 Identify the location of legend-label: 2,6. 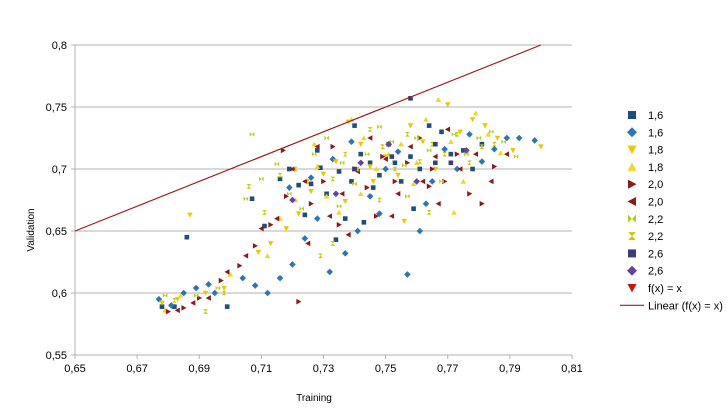
(655, 254).